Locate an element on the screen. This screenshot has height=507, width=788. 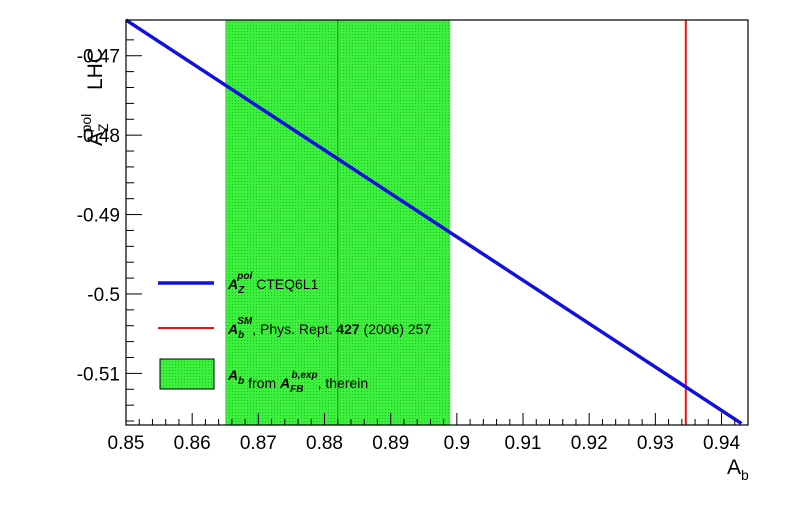
x-tick-label: 0.91 is located at coordinates (523, 443).